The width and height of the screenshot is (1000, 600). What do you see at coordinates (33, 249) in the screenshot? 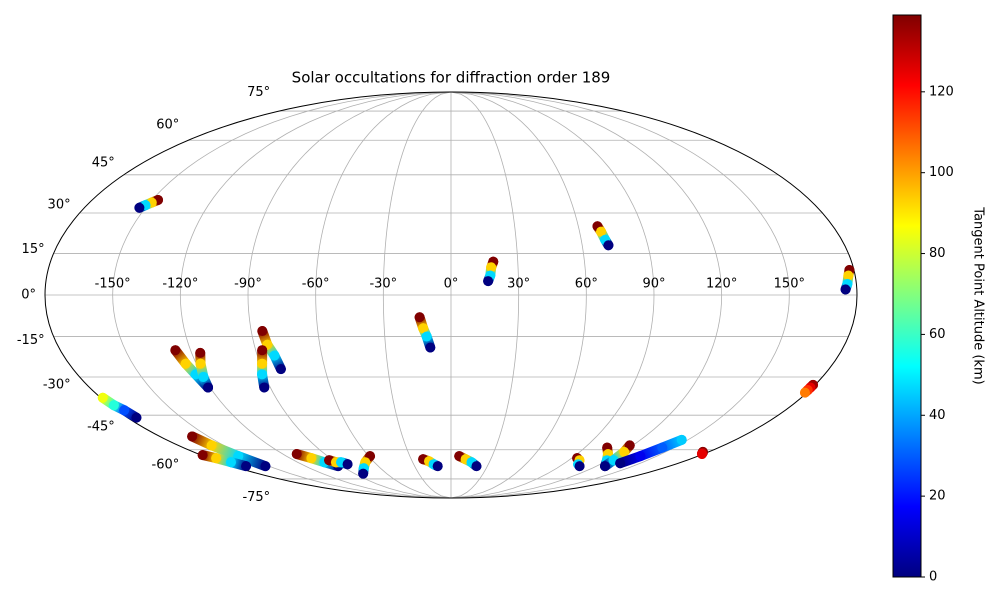
I see `y-tick-label: 15°` at bounding box center [33, 249].